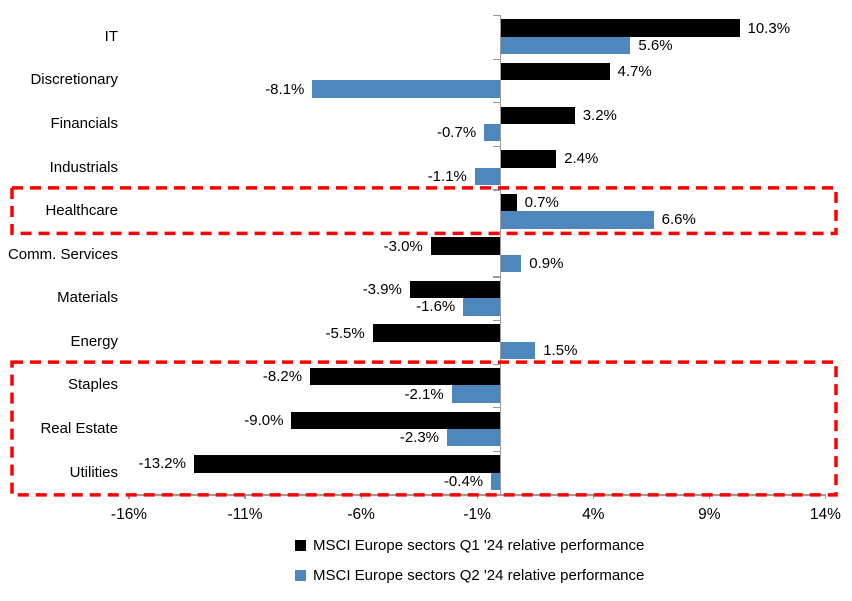 This screenshot has width=852, height=601. Describe the element at coordinates (83, 167) in the screenshot. I see `category-label-industrials: Industrials` at that location.